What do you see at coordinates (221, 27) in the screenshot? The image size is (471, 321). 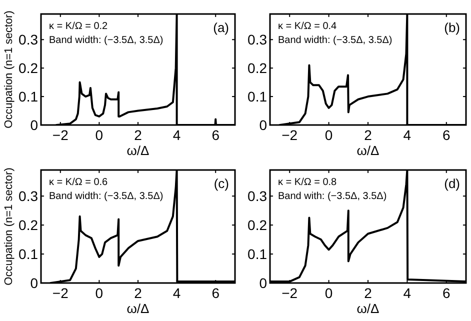 I see `annotation: (a)` at bounding box center [221, 27].